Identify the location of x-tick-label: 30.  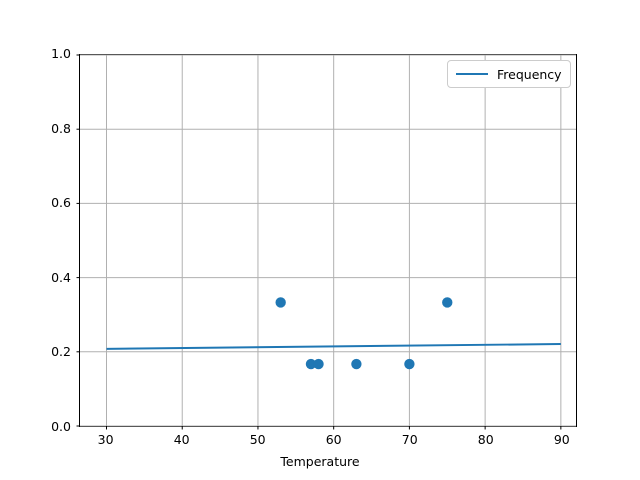
(105, 439).